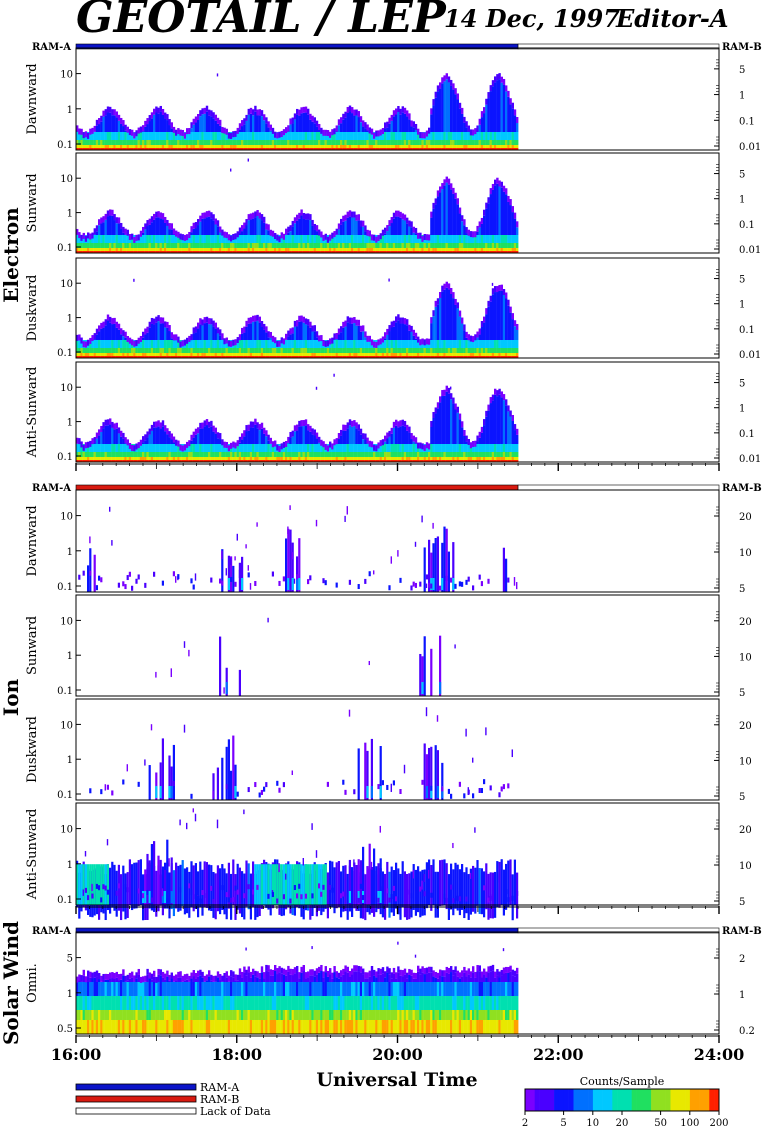  I want to click on spectrogram-image, so click(297, 417).